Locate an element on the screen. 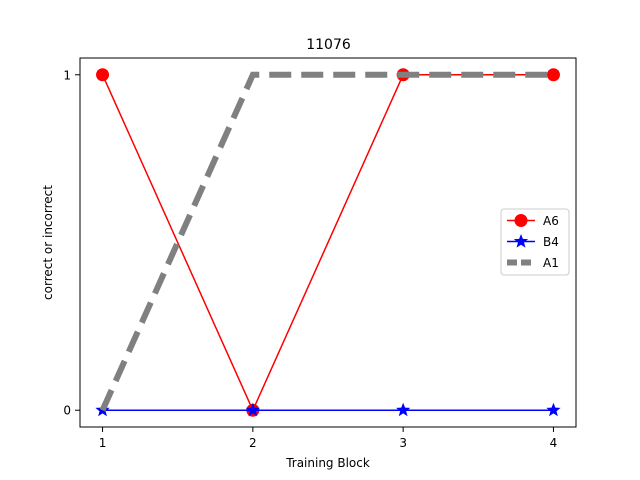 This screenshot has width=640, height=480. x-axis: 1 2 3 4 is located at coordinates (328, 438).